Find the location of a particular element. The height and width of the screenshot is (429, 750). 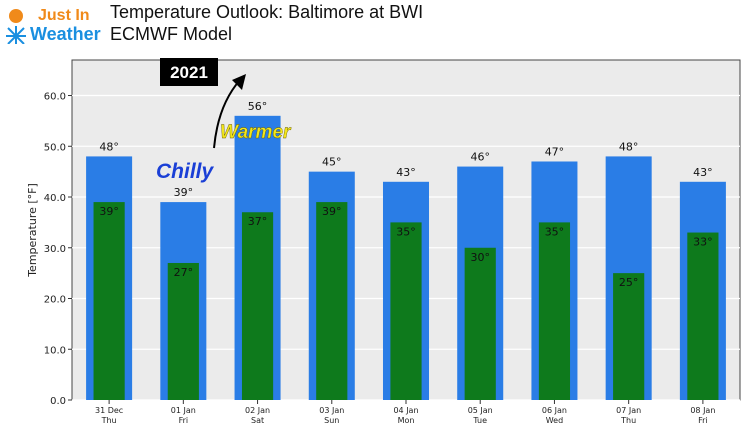

year-label: 2021 is located at coordinates (189, 72).